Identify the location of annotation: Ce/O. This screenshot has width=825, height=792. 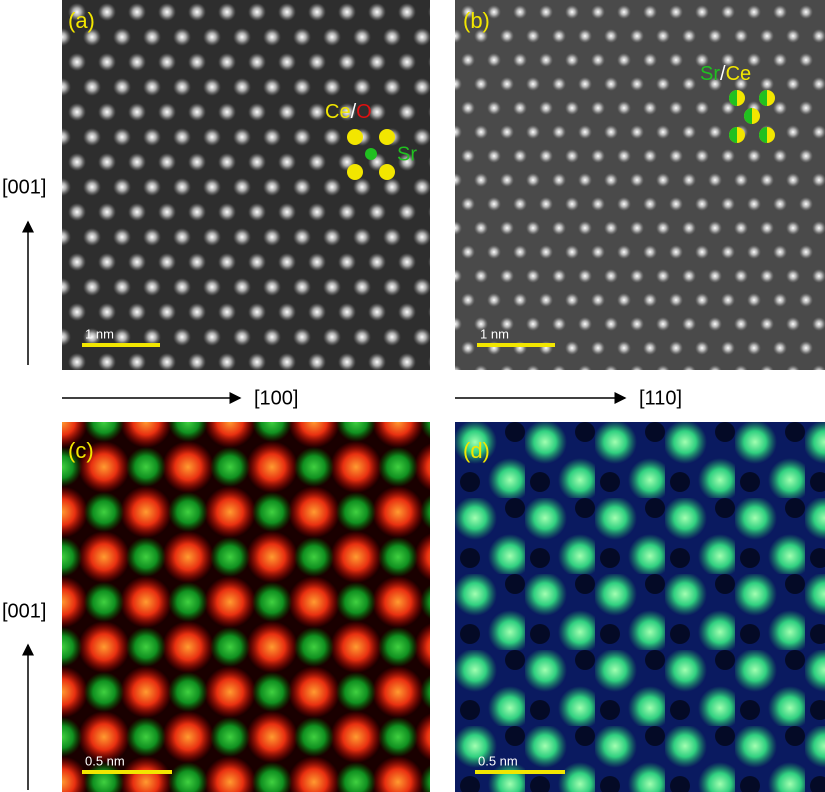
(348, 112).